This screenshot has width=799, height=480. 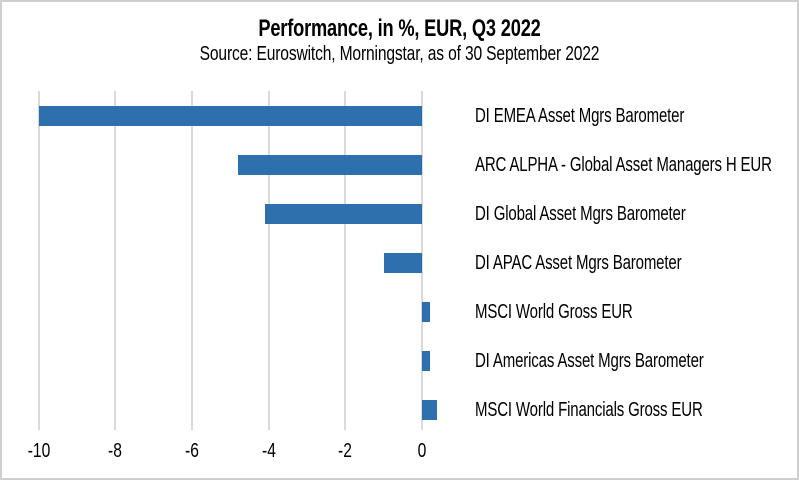 What do you see at coordinates (422, 451) in the screenshot?
I see `x-tick-label: 0` at bounding box center [422, 451].